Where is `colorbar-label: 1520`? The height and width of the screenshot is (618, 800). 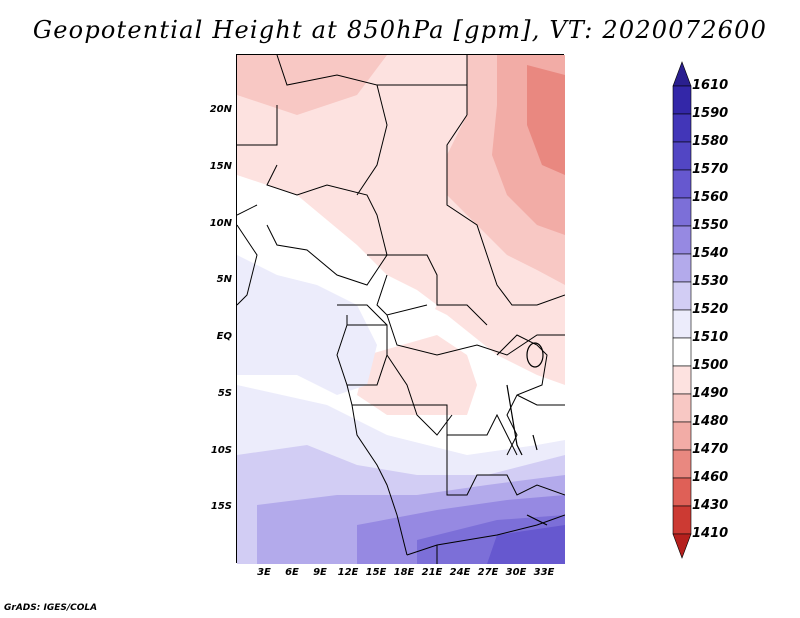 colorbar-label: 1520 is located at coordinates (710, 309).